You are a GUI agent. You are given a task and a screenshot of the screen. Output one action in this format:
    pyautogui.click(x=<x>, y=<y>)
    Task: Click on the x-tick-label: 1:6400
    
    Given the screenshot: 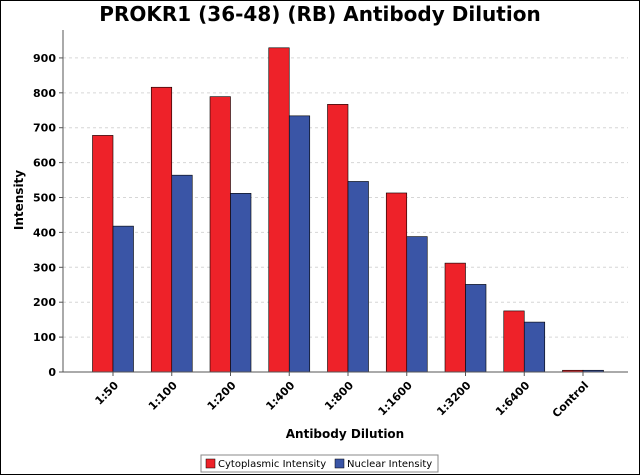 What is the action you would take?
    pyautogui.click(x=513, y=399)
    